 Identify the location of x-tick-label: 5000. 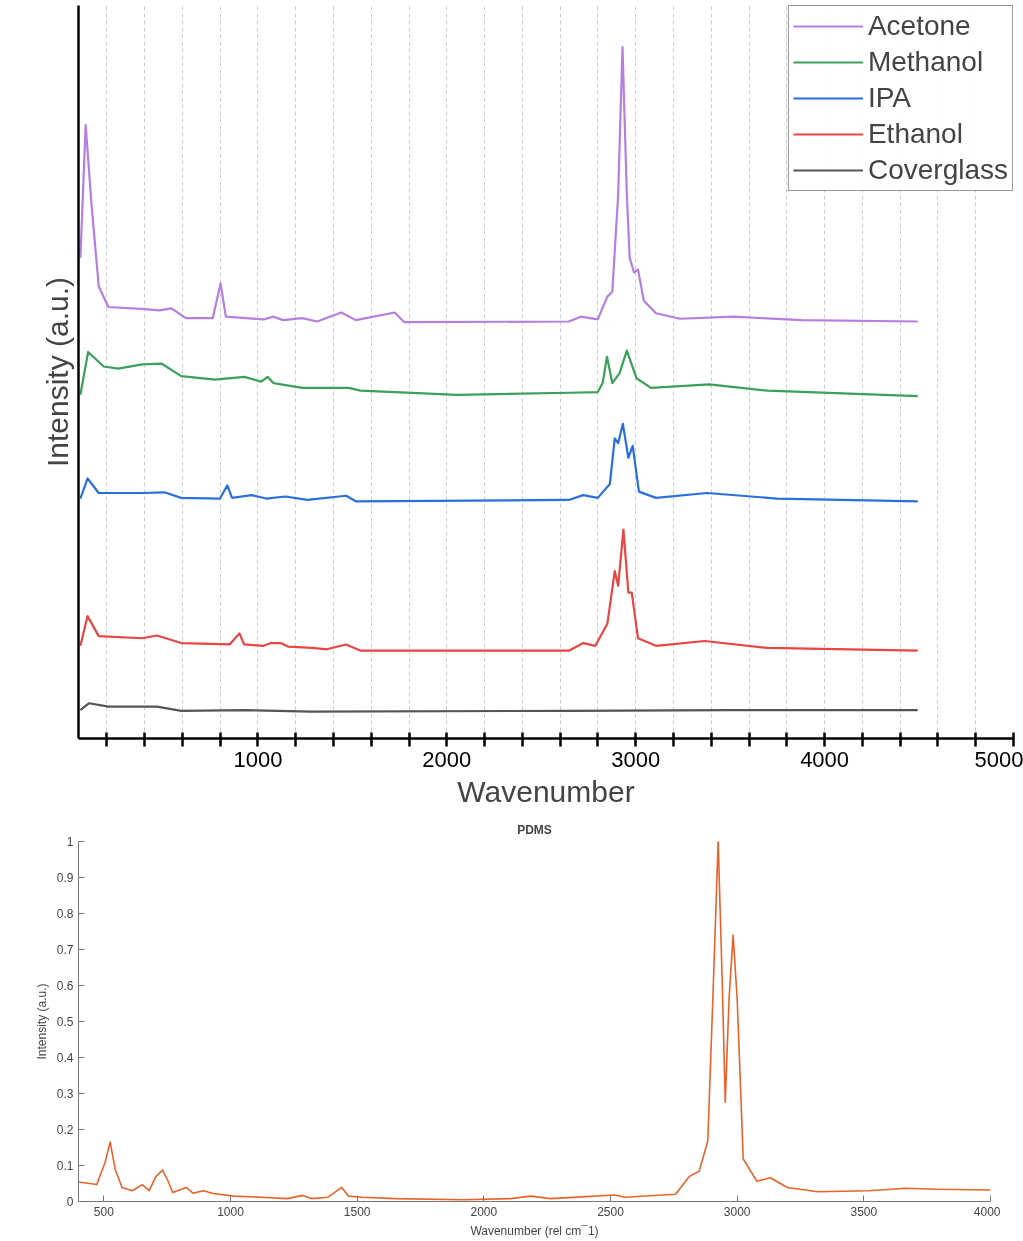
(998, 759).